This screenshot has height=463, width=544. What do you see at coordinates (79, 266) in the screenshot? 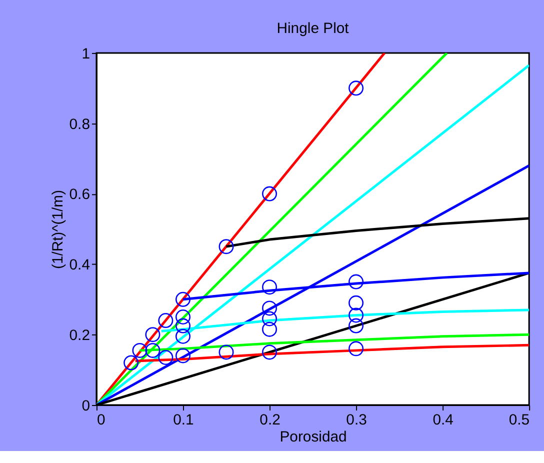
I see `y-tick-label: 0.4` at bounding box center [79, 266].